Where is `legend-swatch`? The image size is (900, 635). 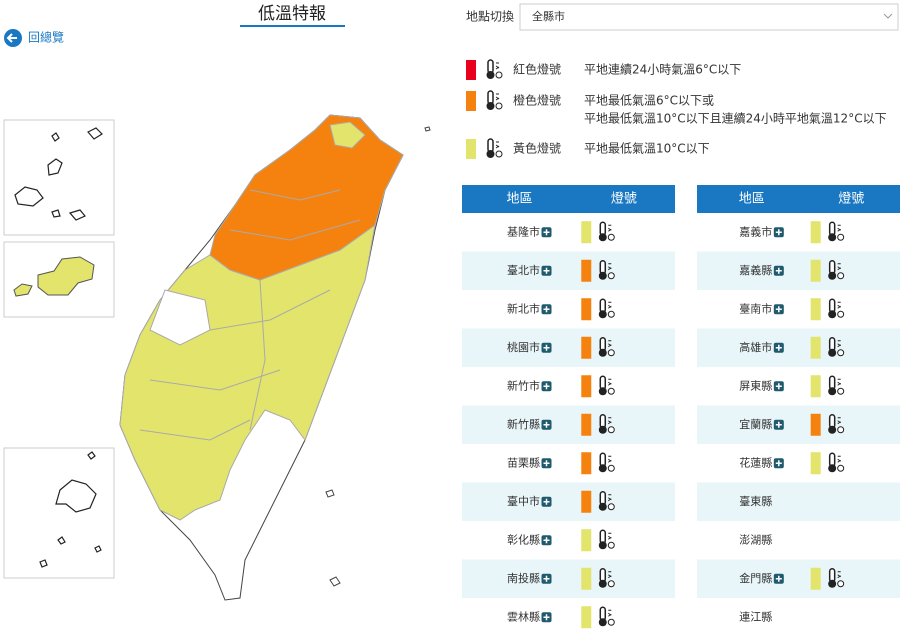 legend-swatch is located at coordinates (471, 101).